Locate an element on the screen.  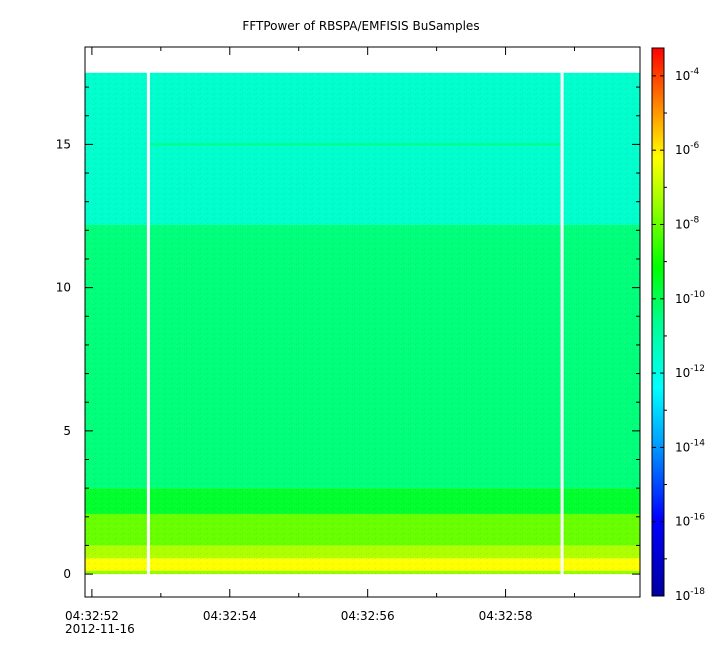
y-tick-label: 15 is located at coordinates (63, 144).